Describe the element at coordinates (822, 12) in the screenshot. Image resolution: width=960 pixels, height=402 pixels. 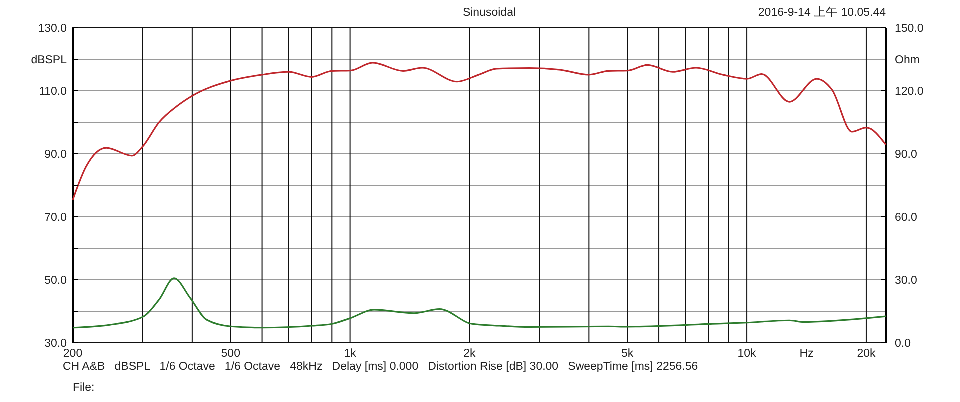
I see `chart-subtitle: 2016-9-14 上午 10.05.44` at that location.